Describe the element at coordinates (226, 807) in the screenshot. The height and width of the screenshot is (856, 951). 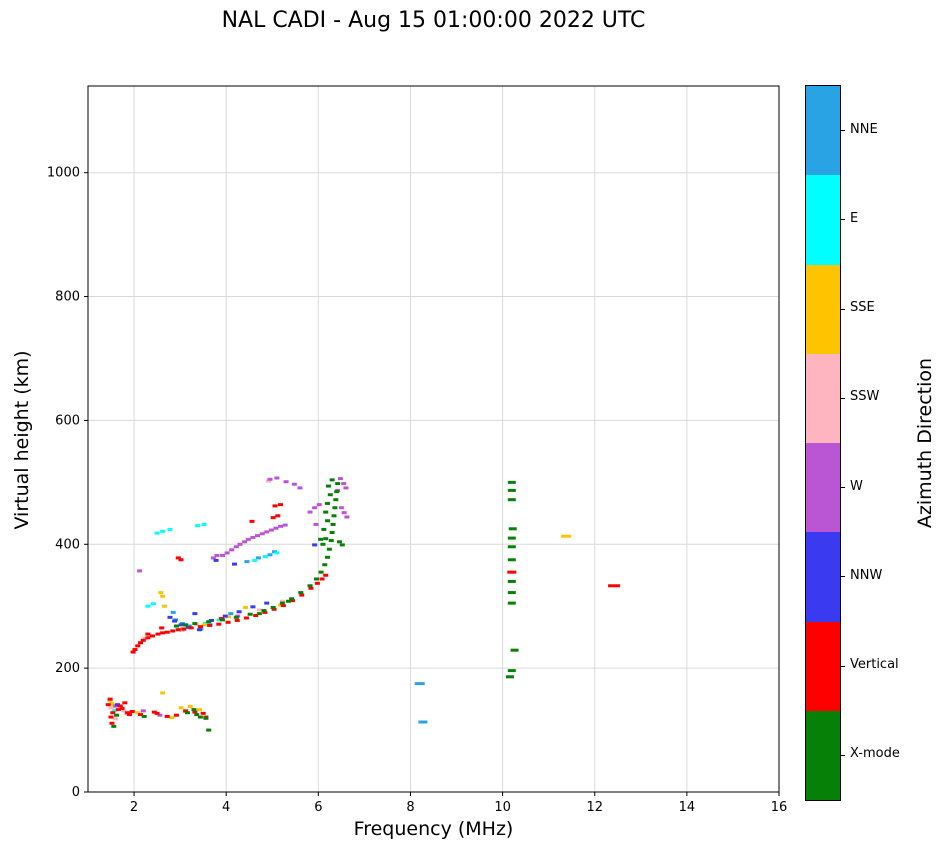
I see `x-tick-label: 4` at that location.